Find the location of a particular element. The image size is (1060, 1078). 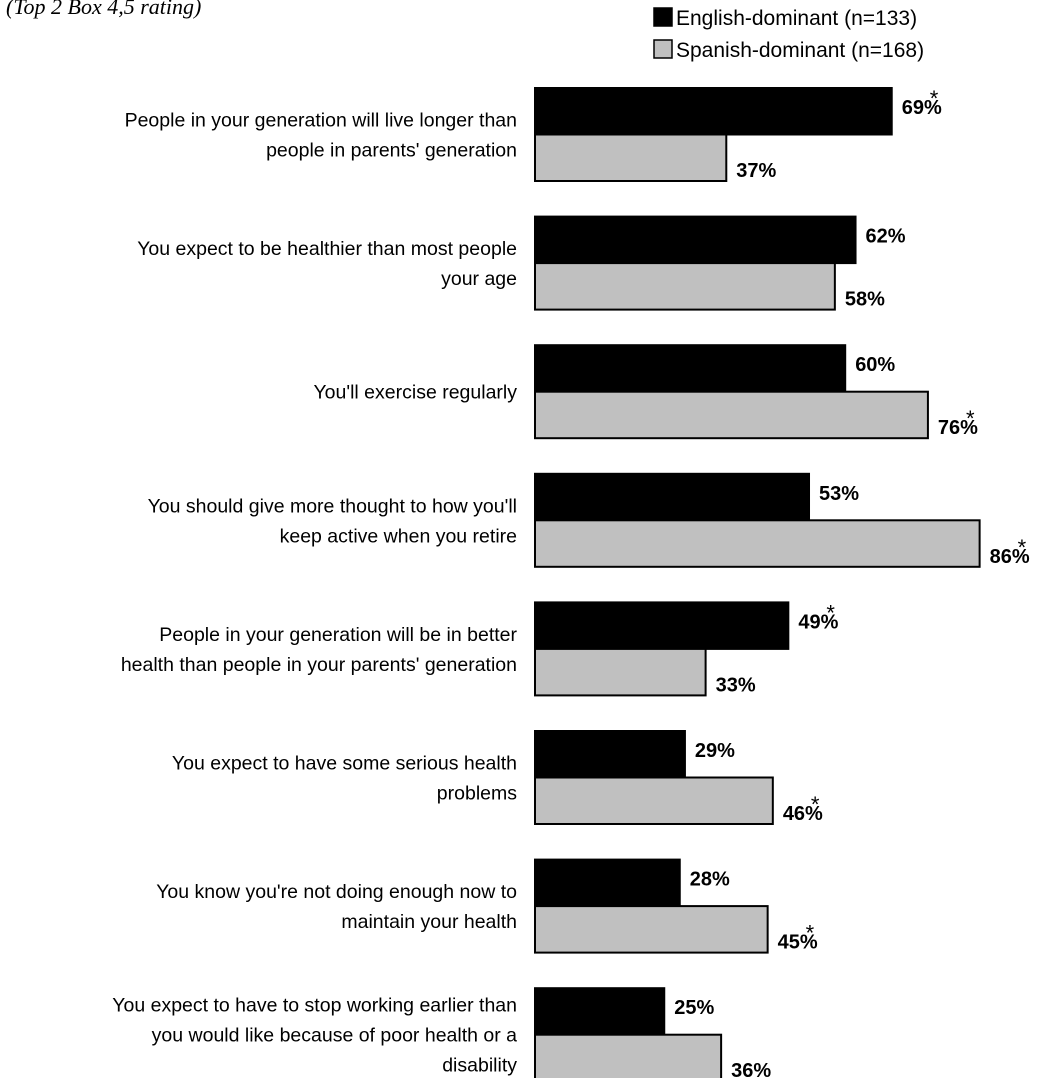

category-label: keep active when you retire is located at coordinates (398, 536).